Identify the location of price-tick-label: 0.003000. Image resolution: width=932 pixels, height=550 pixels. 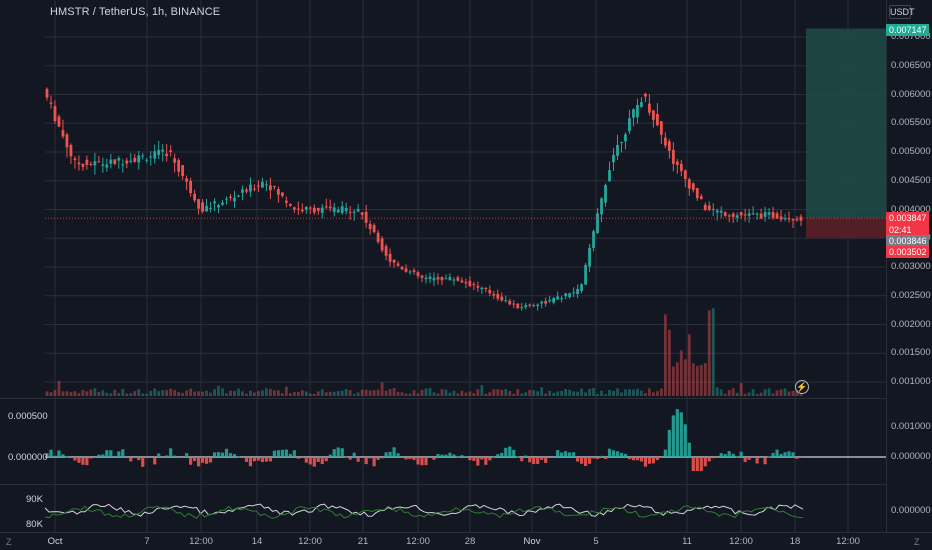
(911, 266).